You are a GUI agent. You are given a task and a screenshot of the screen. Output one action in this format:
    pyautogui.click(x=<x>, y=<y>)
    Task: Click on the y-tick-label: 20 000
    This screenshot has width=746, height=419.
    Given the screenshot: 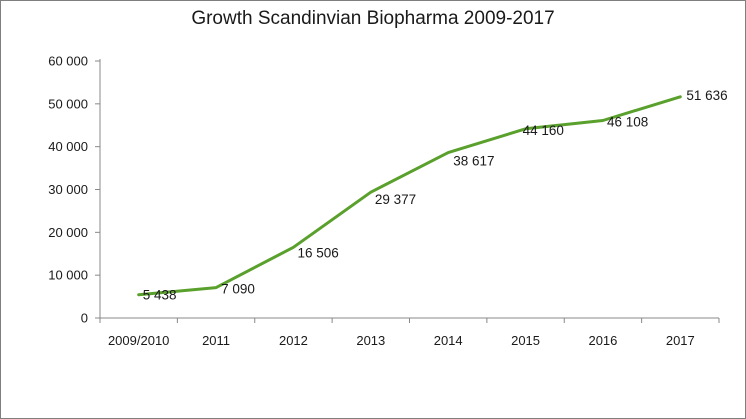 What is the action you would take?
    pyautogui.click(x=68, y=232)
    